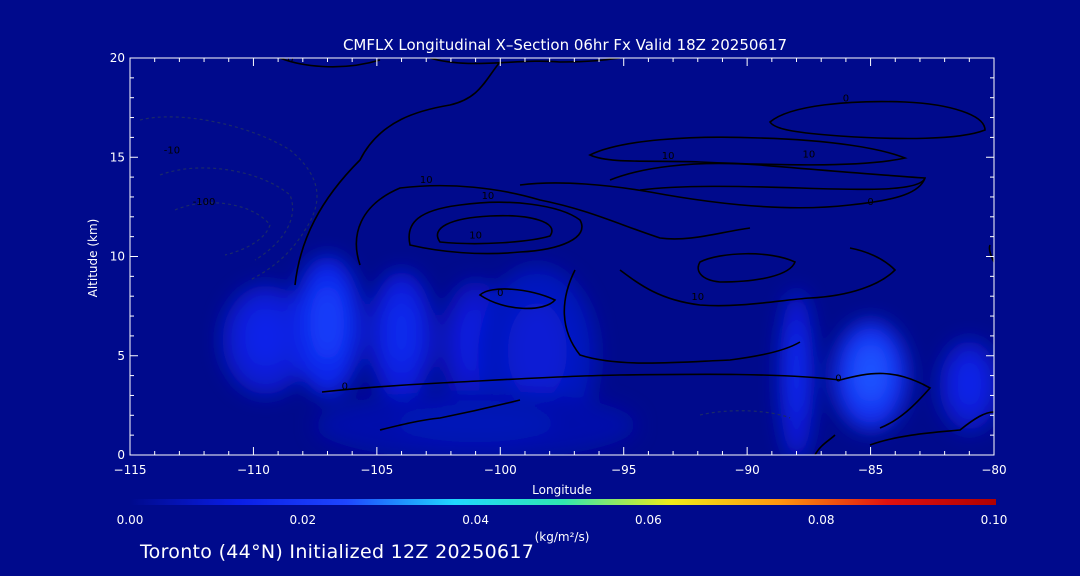 Image resolution: width=1080 pixels, height=576 pixels. I want to click on x-tick-label: −110, so click(253, 470).